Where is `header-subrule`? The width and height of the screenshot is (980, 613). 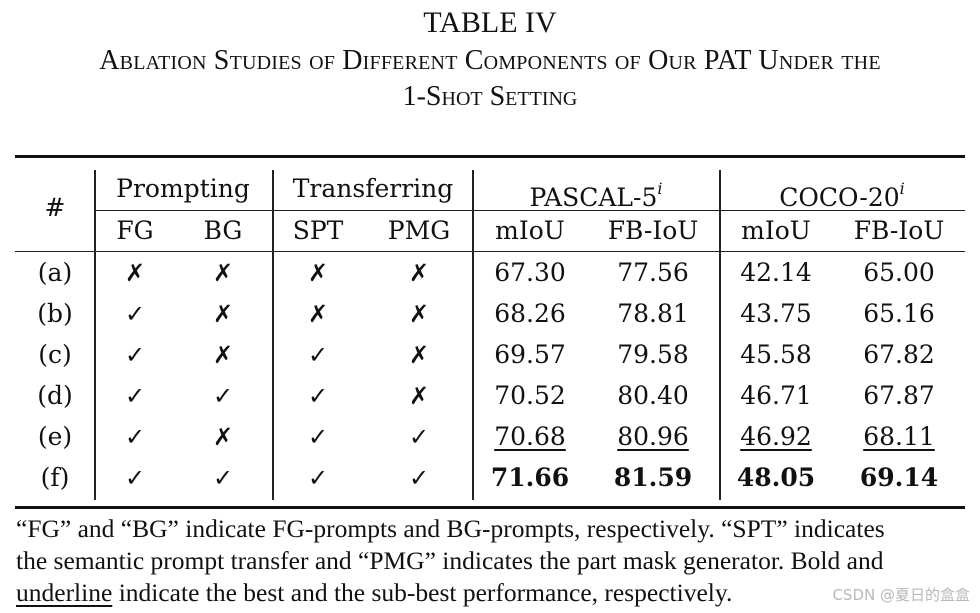 header-subrule is located at coordinates (530, 210).